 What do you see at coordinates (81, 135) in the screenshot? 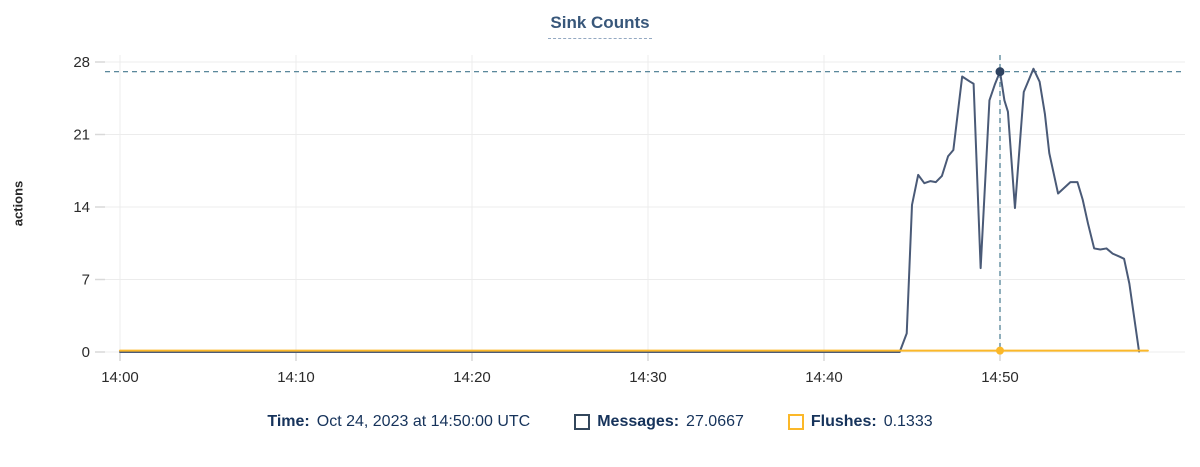
I see `y-tick-label: 21` at bounding box center [81, 135].